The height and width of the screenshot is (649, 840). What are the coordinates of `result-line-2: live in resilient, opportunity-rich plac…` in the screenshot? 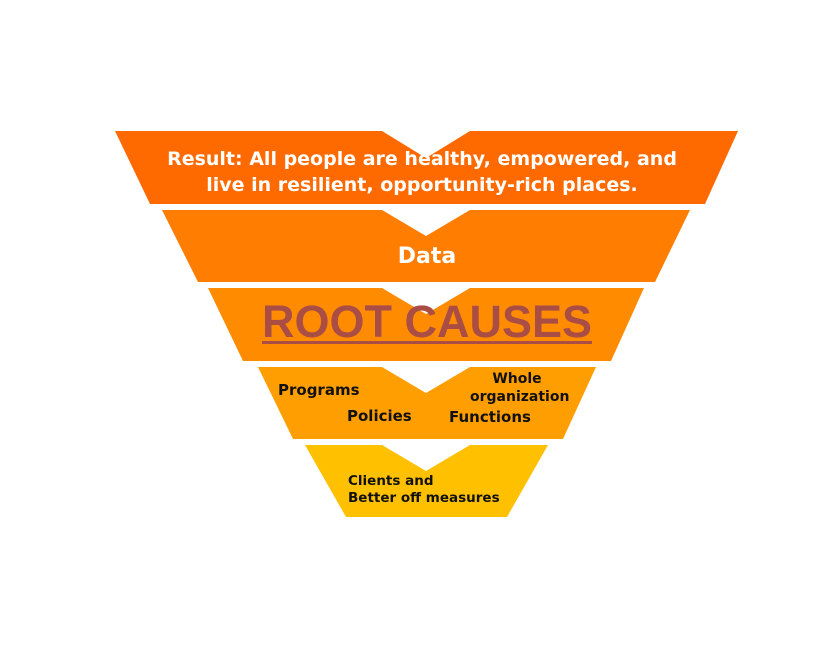 It's located at (422, 185).